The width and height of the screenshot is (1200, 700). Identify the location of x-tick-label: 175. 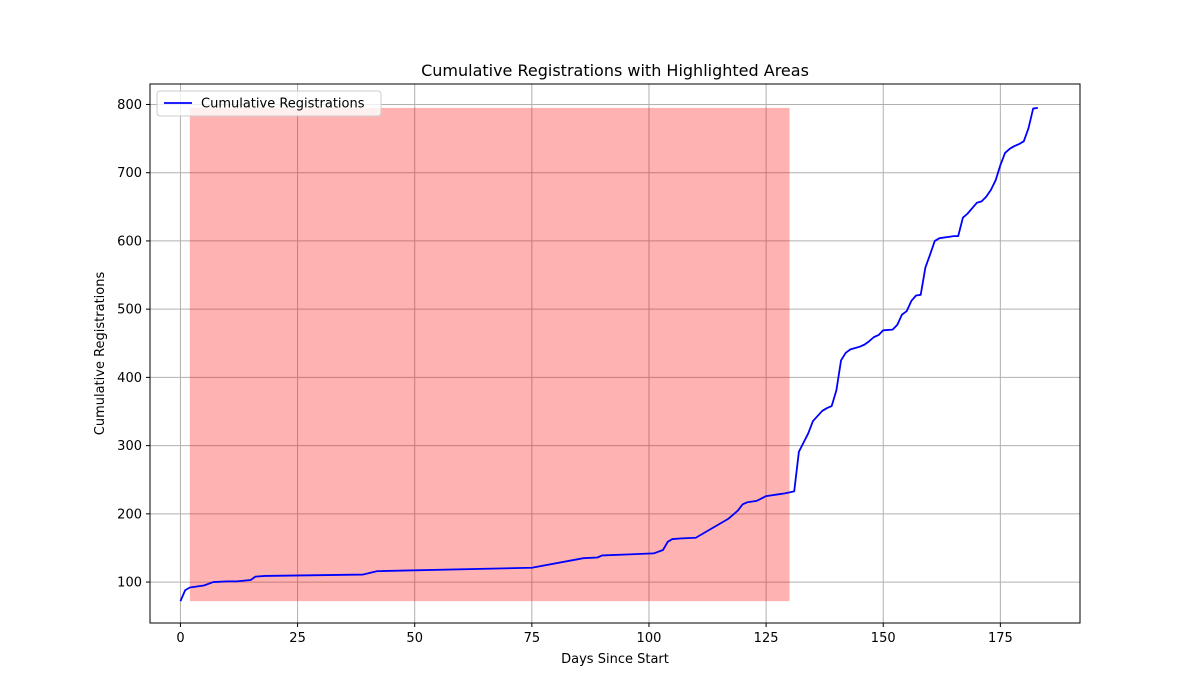
(1000, 638).